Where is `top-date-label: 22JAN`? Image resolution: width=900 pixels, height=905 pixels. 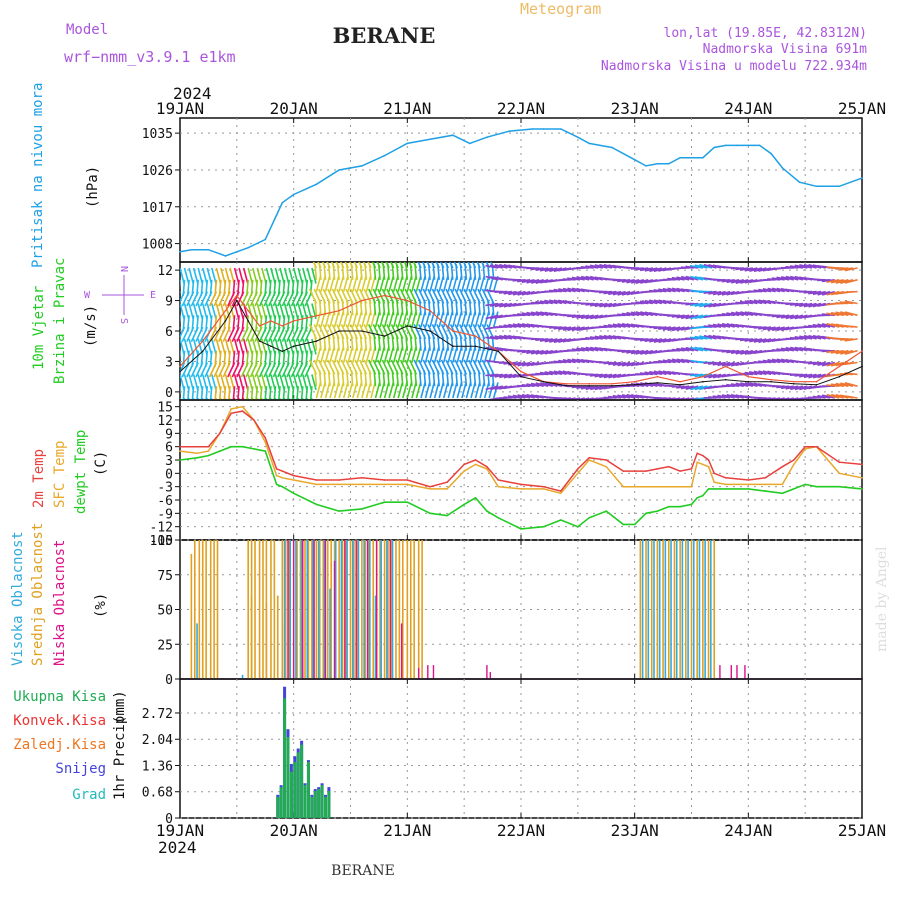 top-date-label: 22JAN is located at coordinates (521, 108).